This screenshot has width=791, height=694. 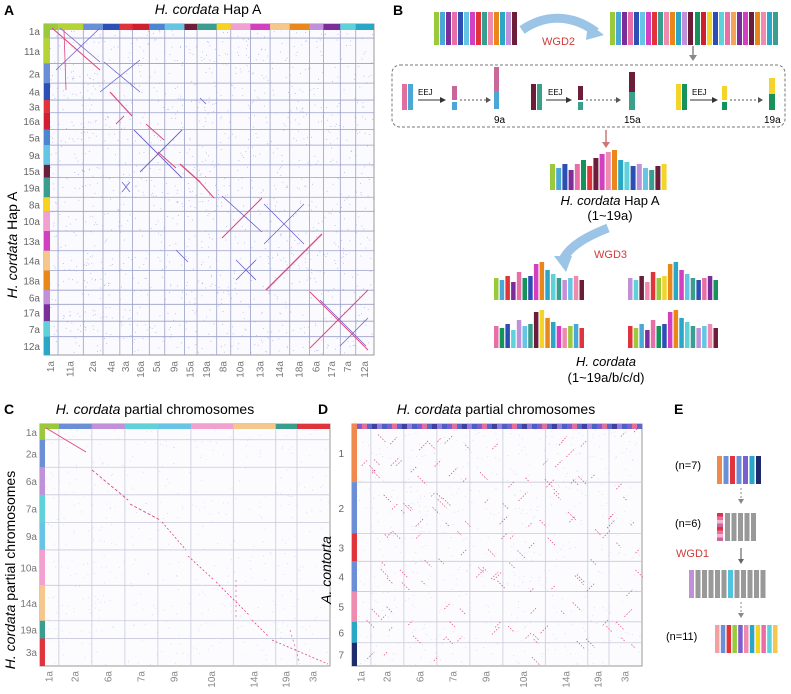 What do you see at coordinates (720, 525) in the screenshot?
I see `chromosome-band` at bounding box center [720, 525].